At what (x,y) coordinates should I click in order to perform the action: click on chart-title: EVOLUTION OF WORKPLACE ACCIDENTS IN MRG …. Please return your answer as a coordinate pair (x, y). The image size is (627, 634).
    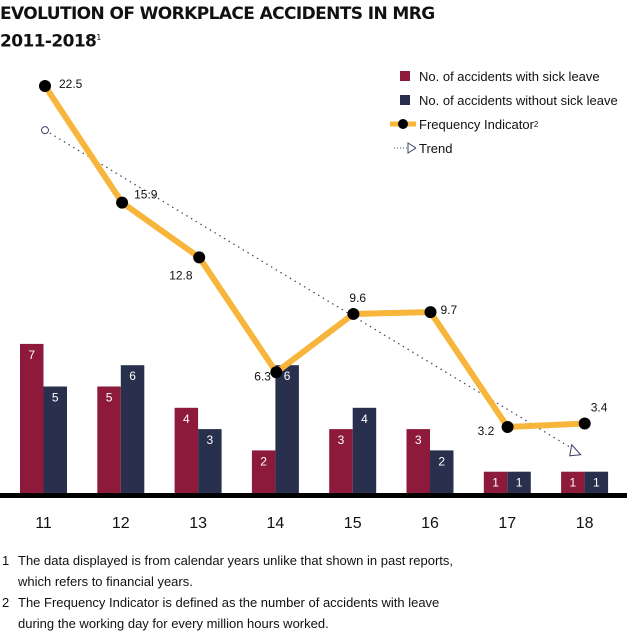
    Looking at the image, I should click on (217, 28).